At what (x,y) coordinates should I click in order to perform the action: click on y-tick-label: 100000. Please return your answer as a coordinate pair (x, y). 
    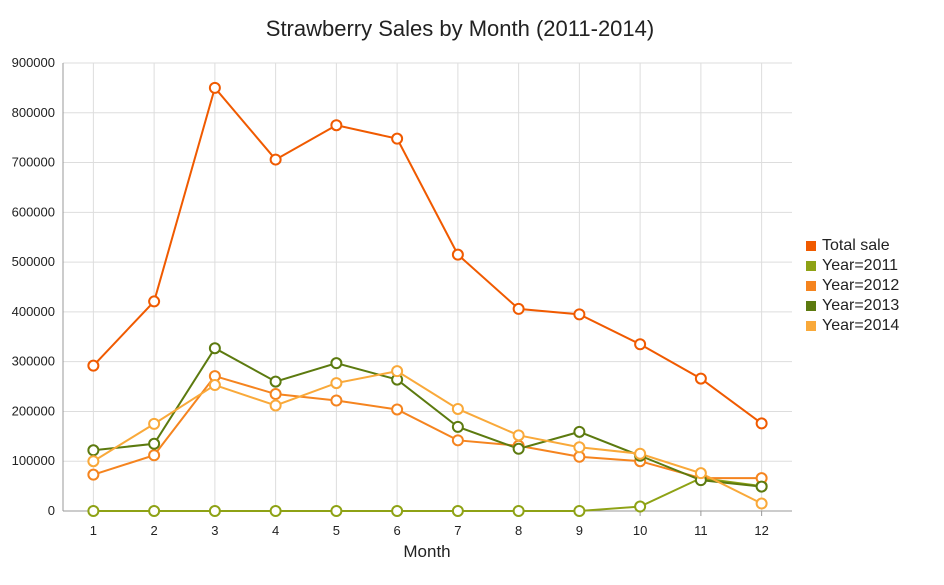
    Looking at the image, I should click on (33, 460).